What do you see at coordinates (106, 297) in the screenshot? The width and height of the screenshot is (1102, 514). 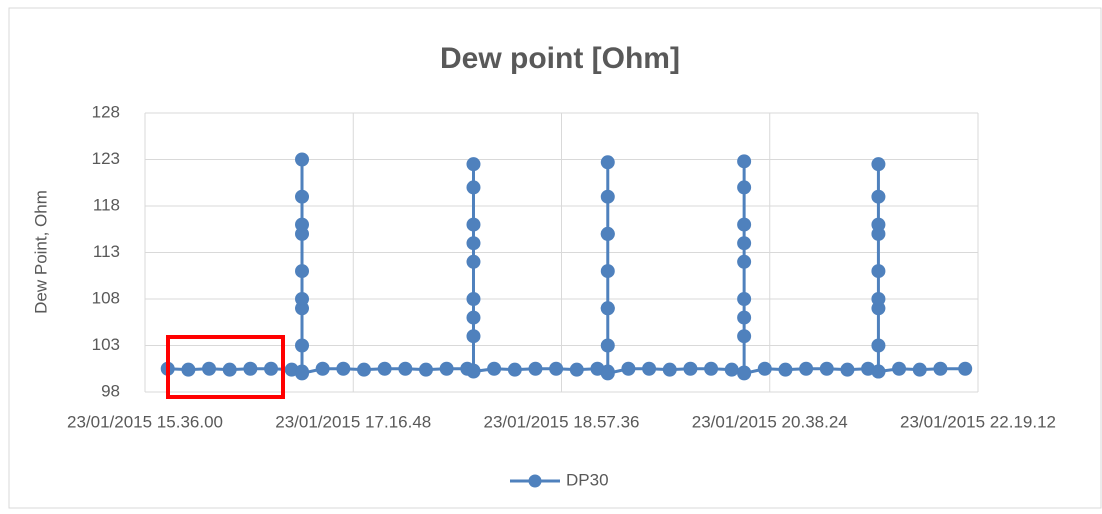 I see `y-tick-label: 108` at bounding box center [106, 297].